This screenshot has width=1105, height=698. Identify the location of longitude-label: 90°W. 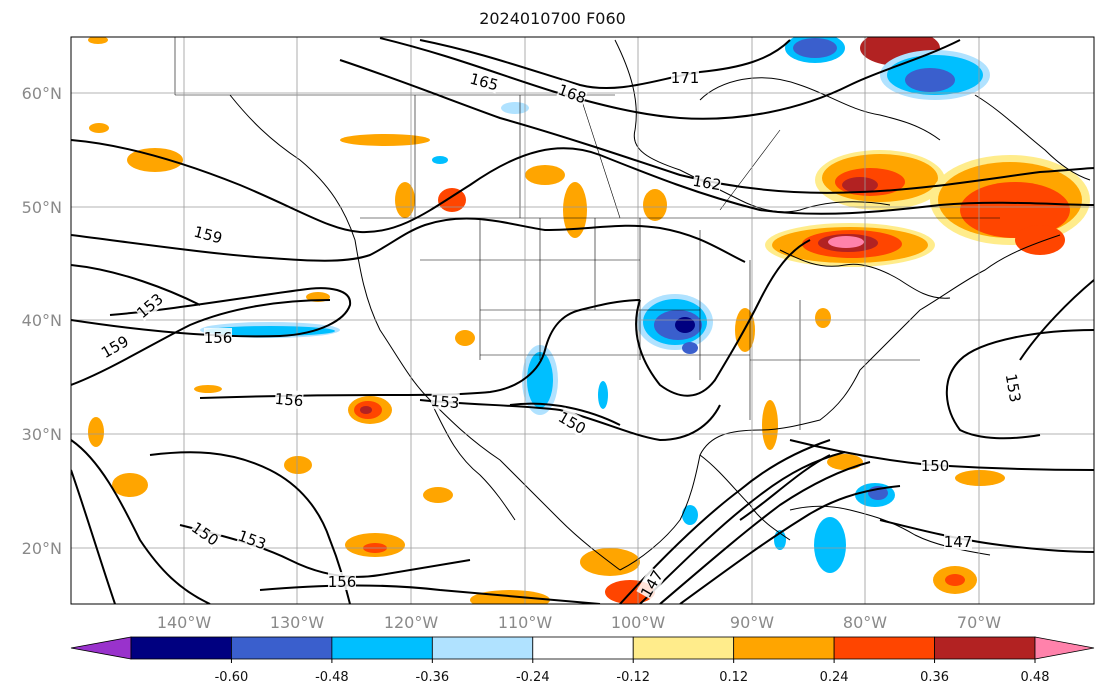
(752, 622).